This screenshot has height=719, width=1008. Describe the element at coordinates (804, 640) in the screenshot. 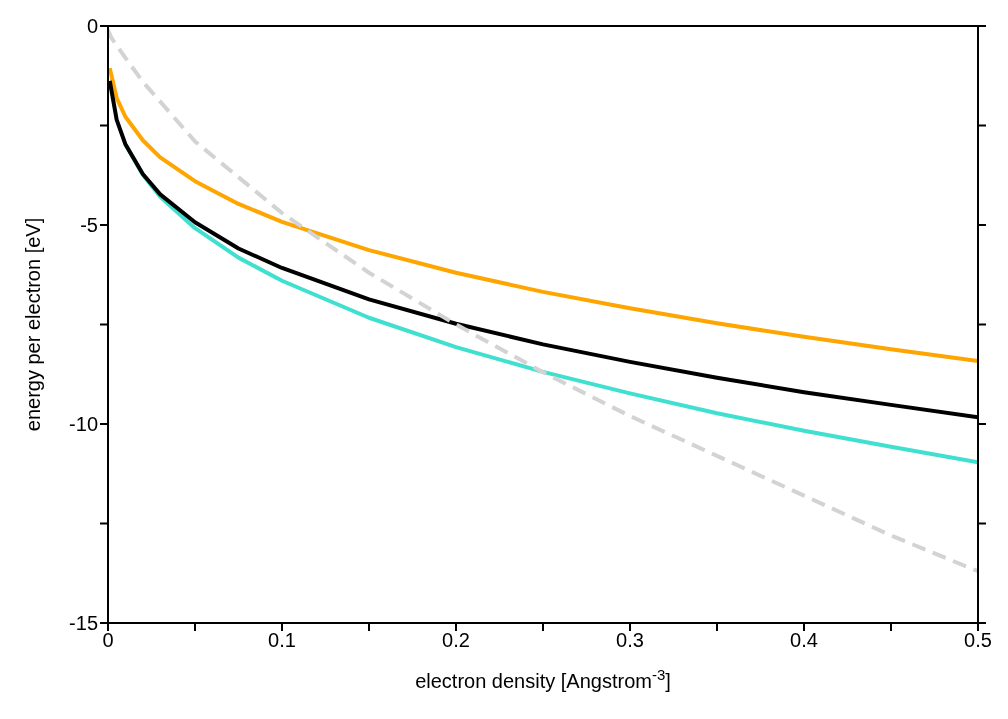

I see `x-tick-label: 0.4` at that location.